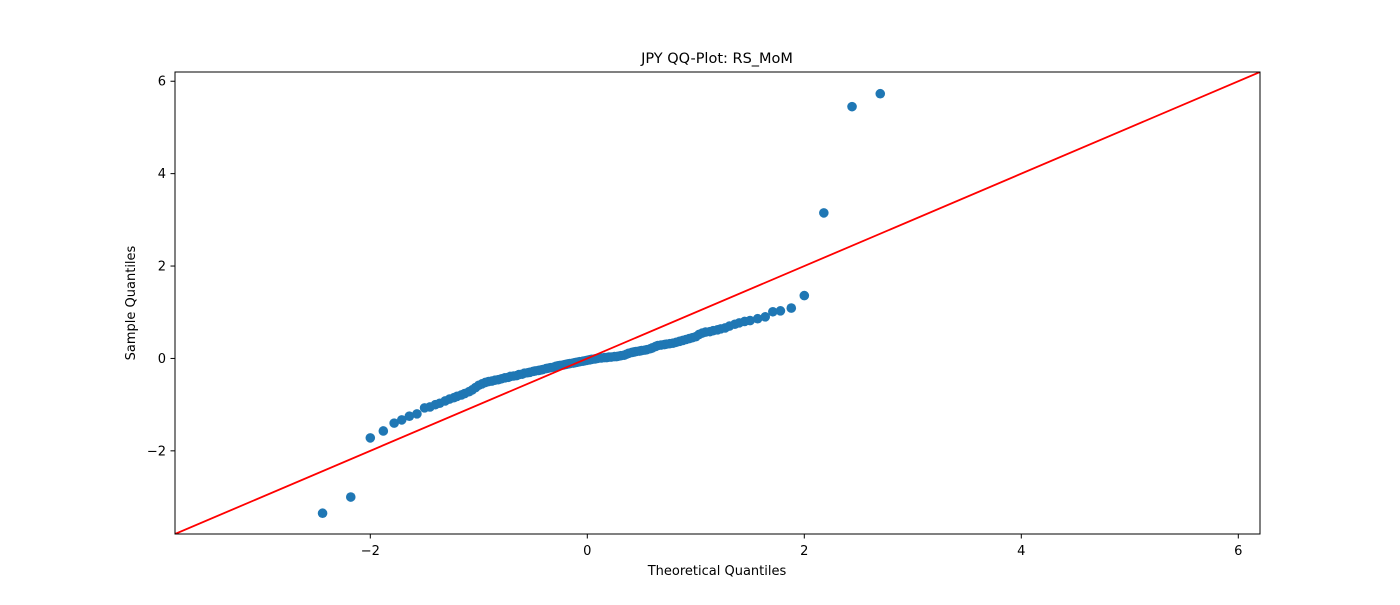 The width and height of the screenshot is (1400, 605). What do you see at coordinates (162, 82) in the screenshot?
I see `y-tick-label: 6` at bounding box center [162, 82].